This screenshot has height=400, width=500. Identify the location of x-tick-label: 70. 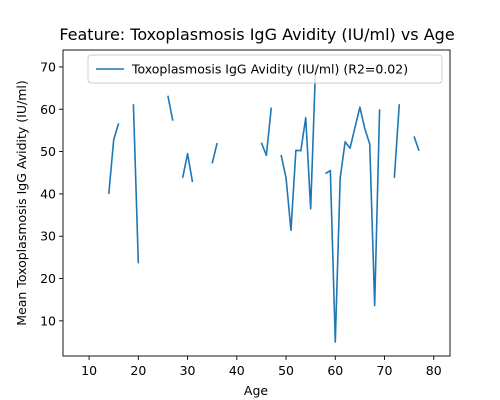
(385, 370).